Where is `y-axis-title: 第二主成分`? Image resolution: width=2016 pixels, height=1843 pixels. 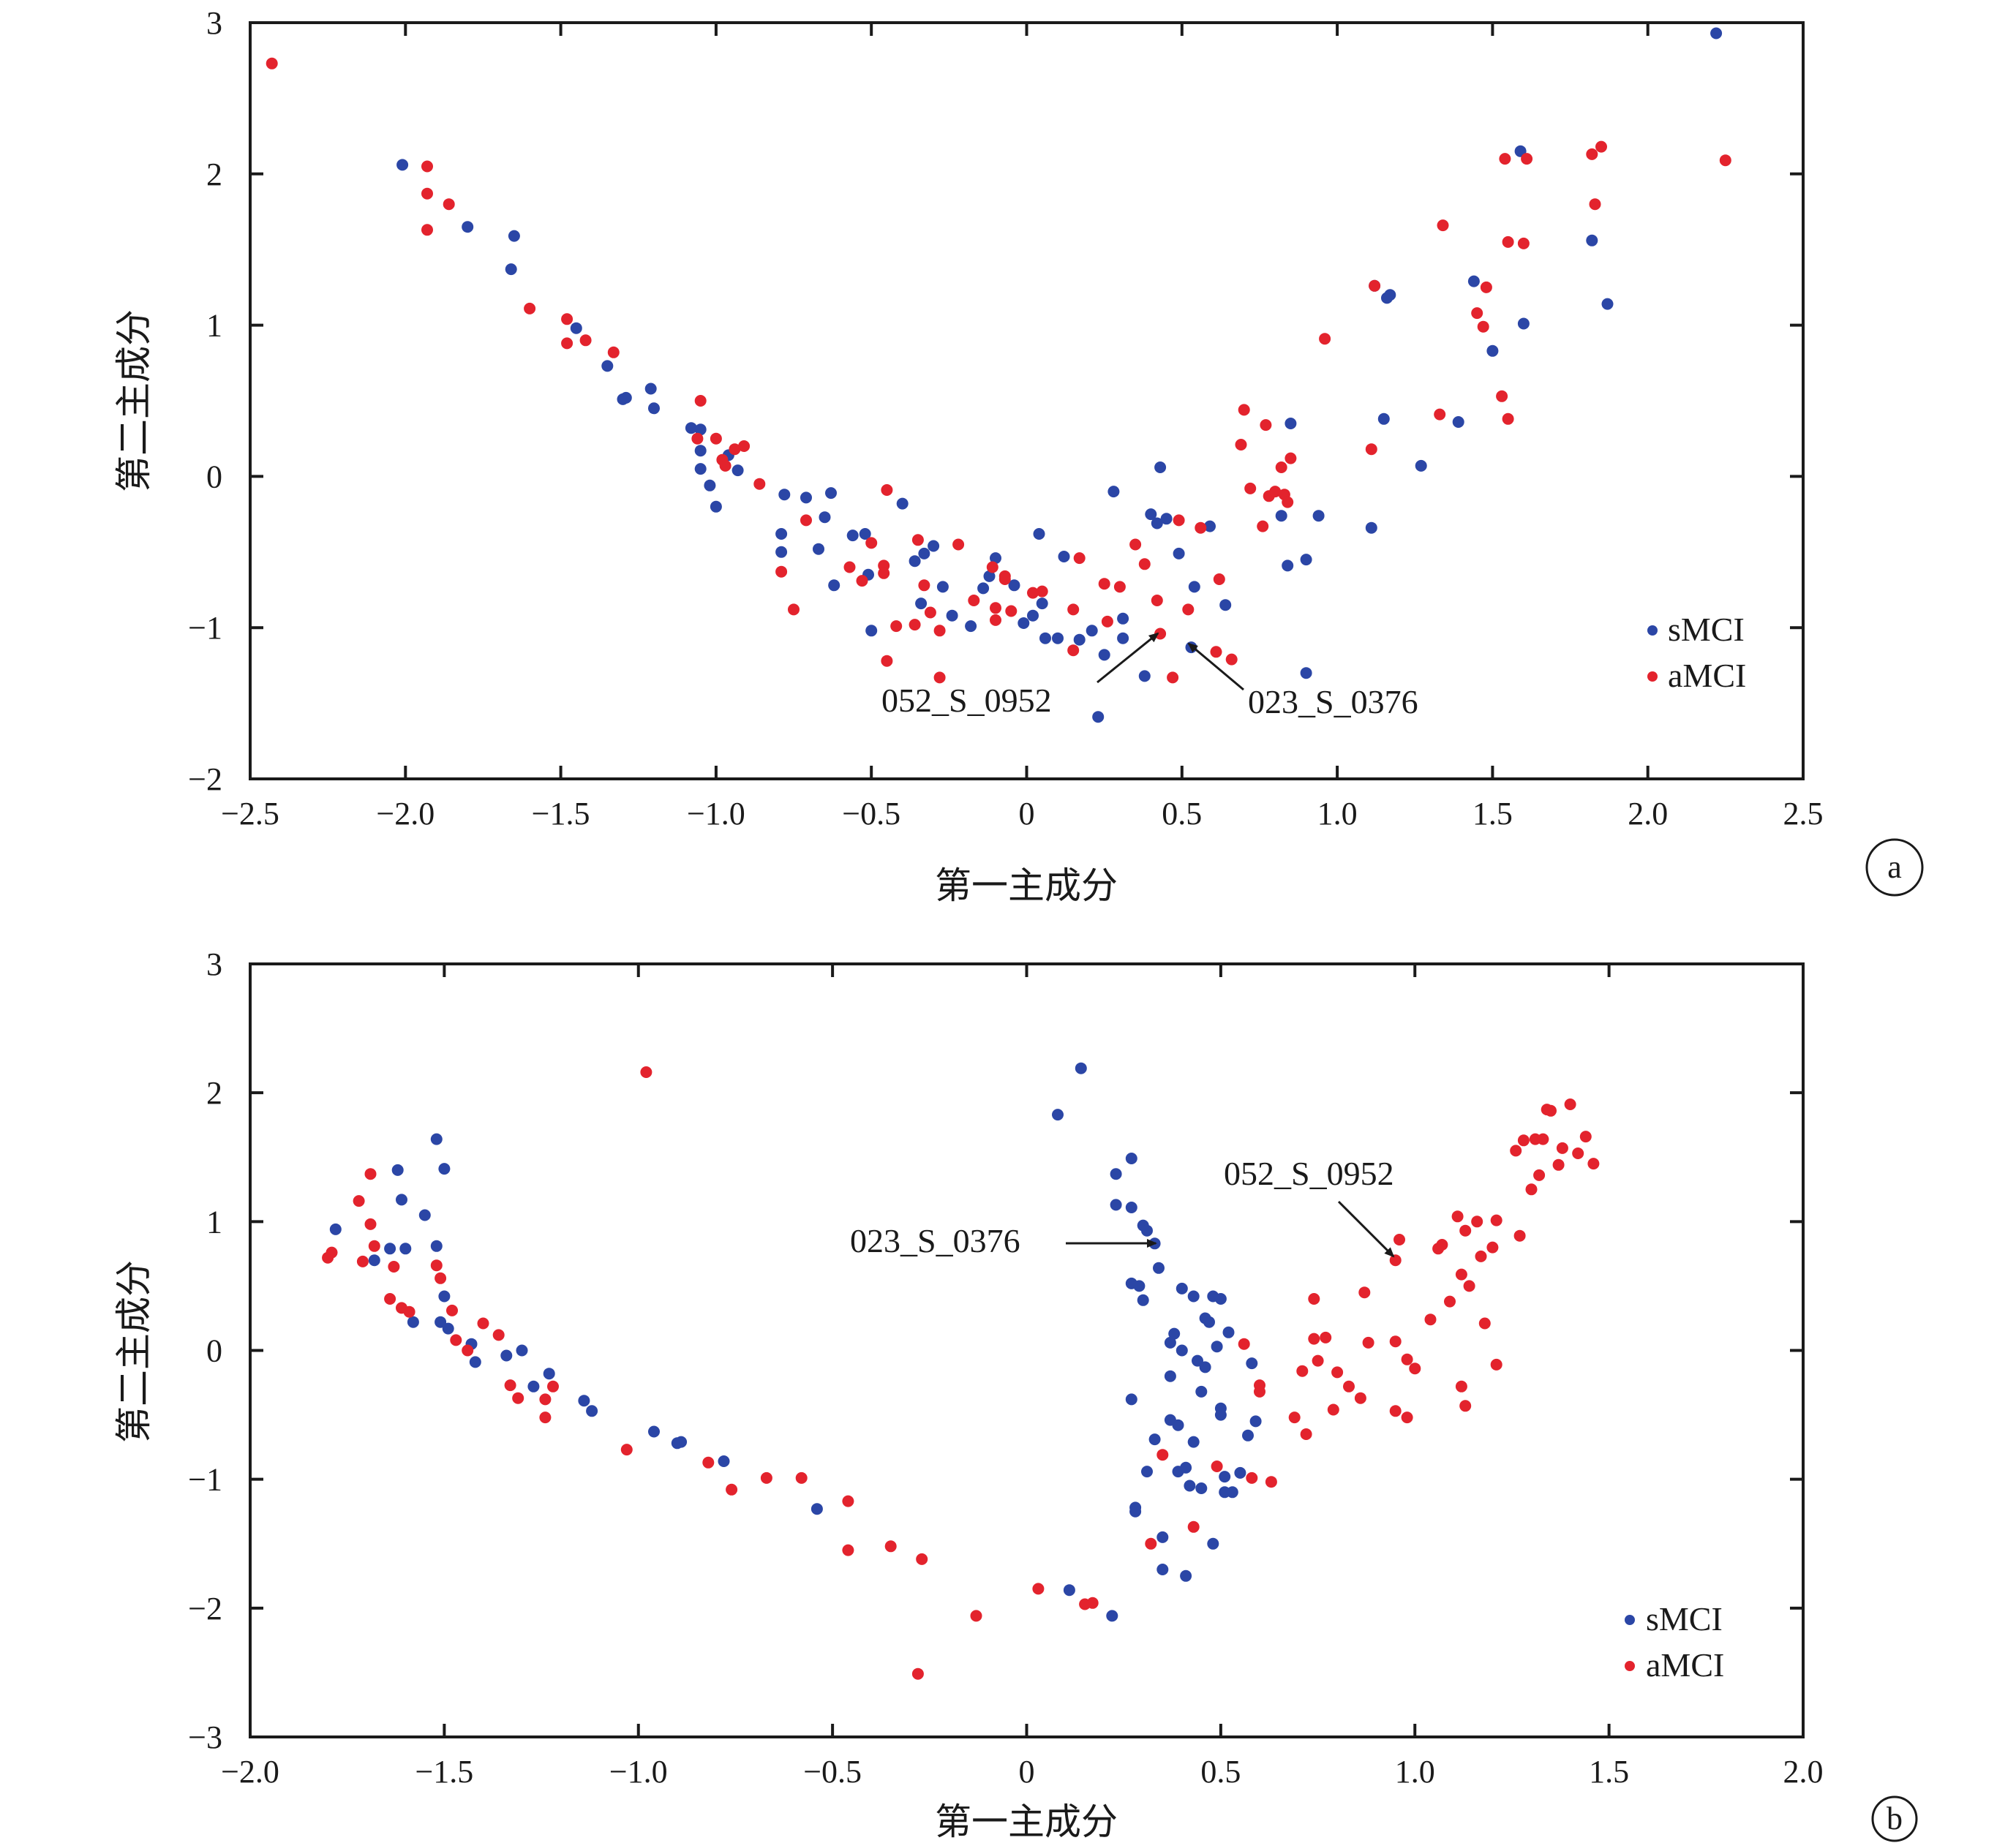 y-axis-title: 第二主成分 is located at coordinates (134, 400).